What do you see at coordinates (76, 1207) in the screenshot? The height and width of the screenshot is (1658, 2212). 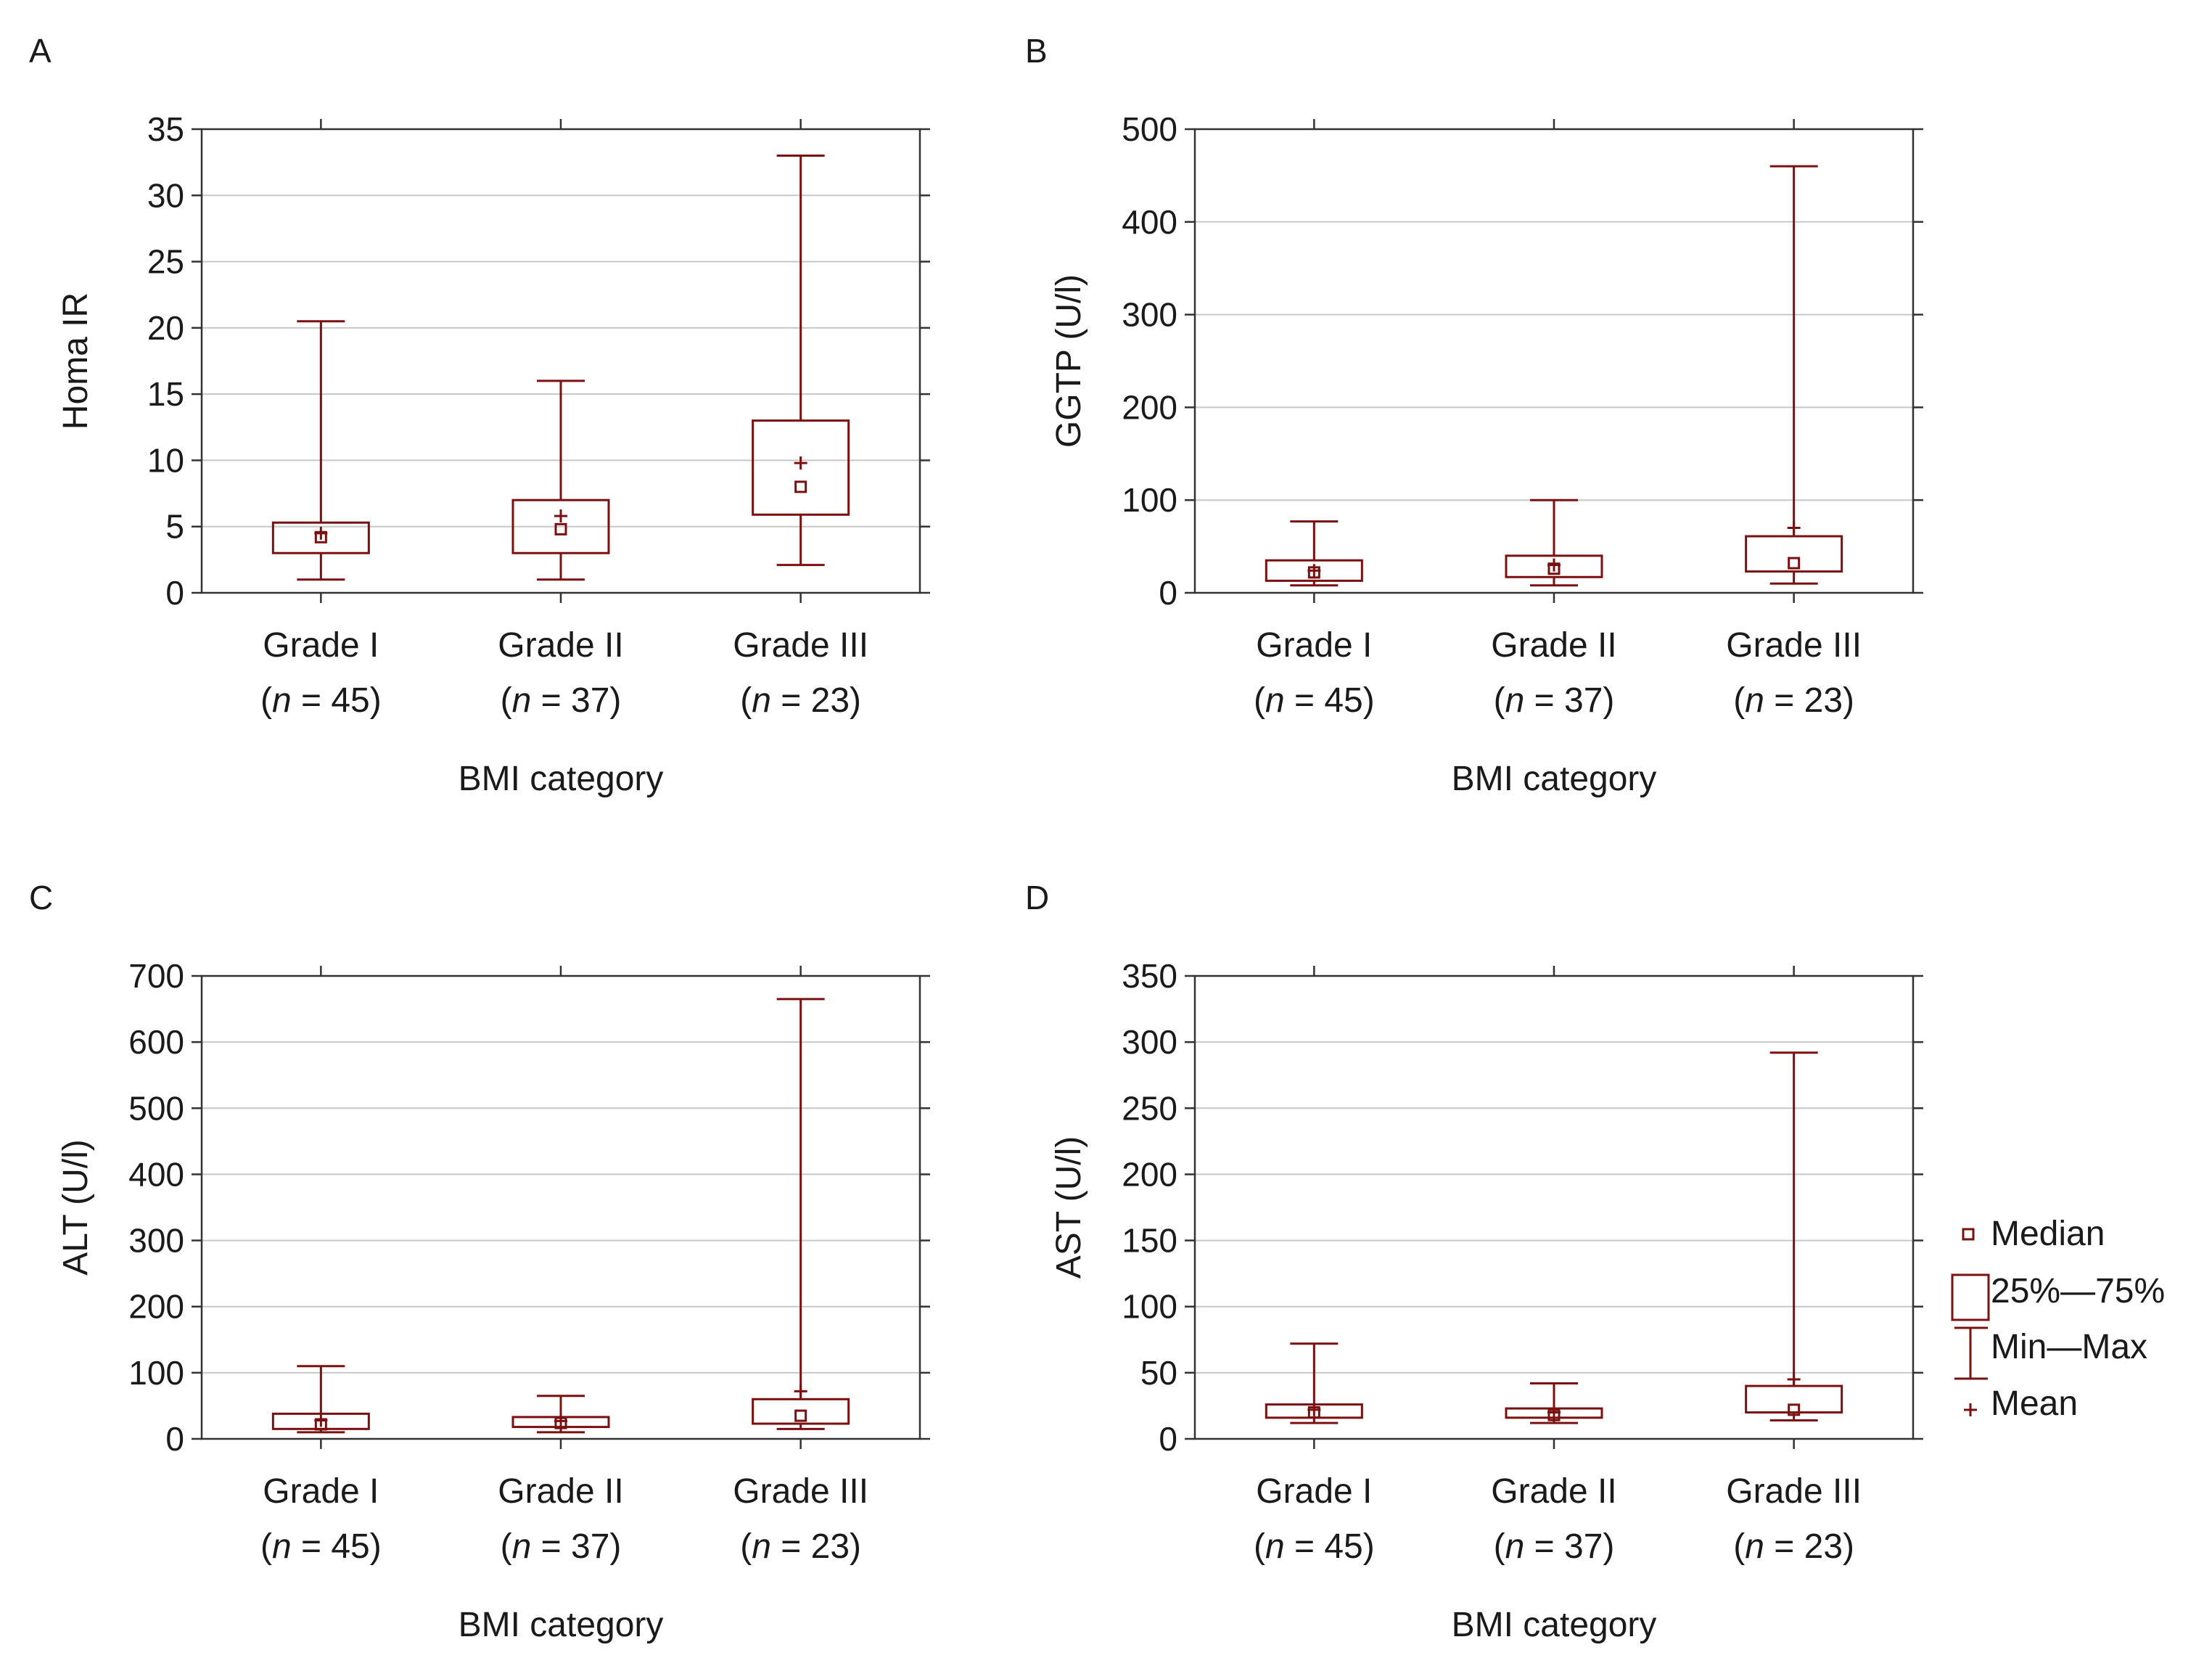 I see `y-axis-label: ALT (U/l)` at bounding box center [76, 1207].